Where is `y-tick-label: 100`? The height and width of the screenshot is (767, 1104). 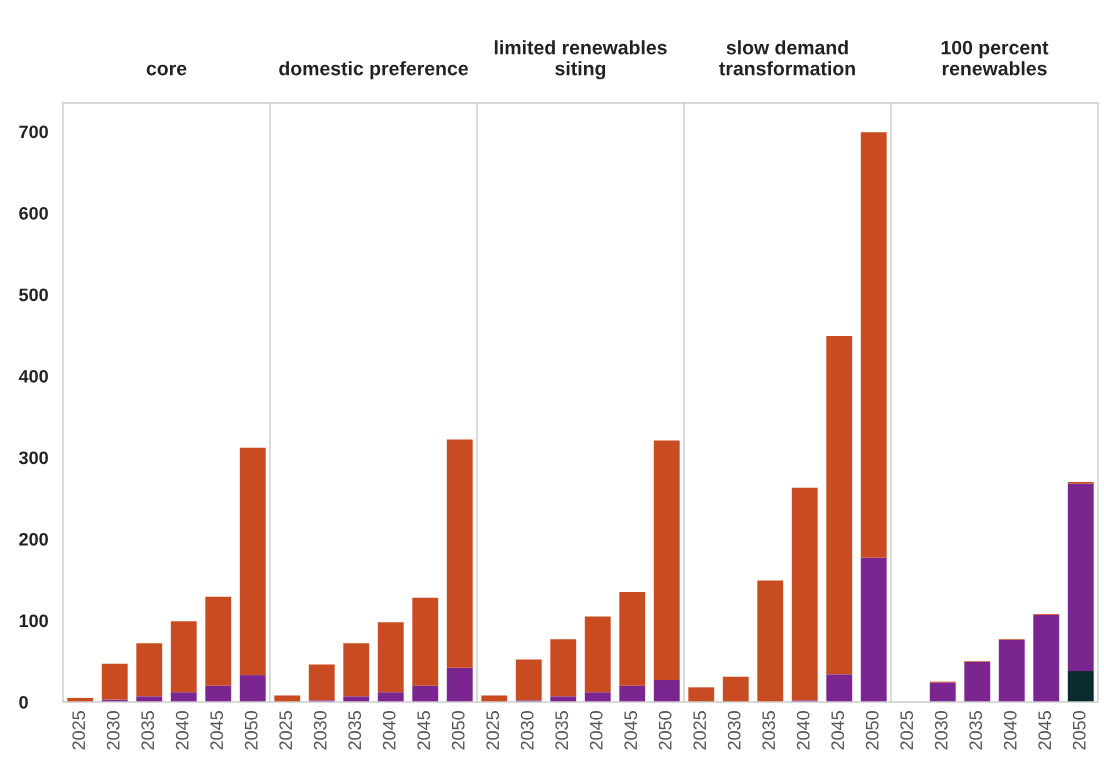 y-tick-label: 100 is located at coordinates (33, 621).